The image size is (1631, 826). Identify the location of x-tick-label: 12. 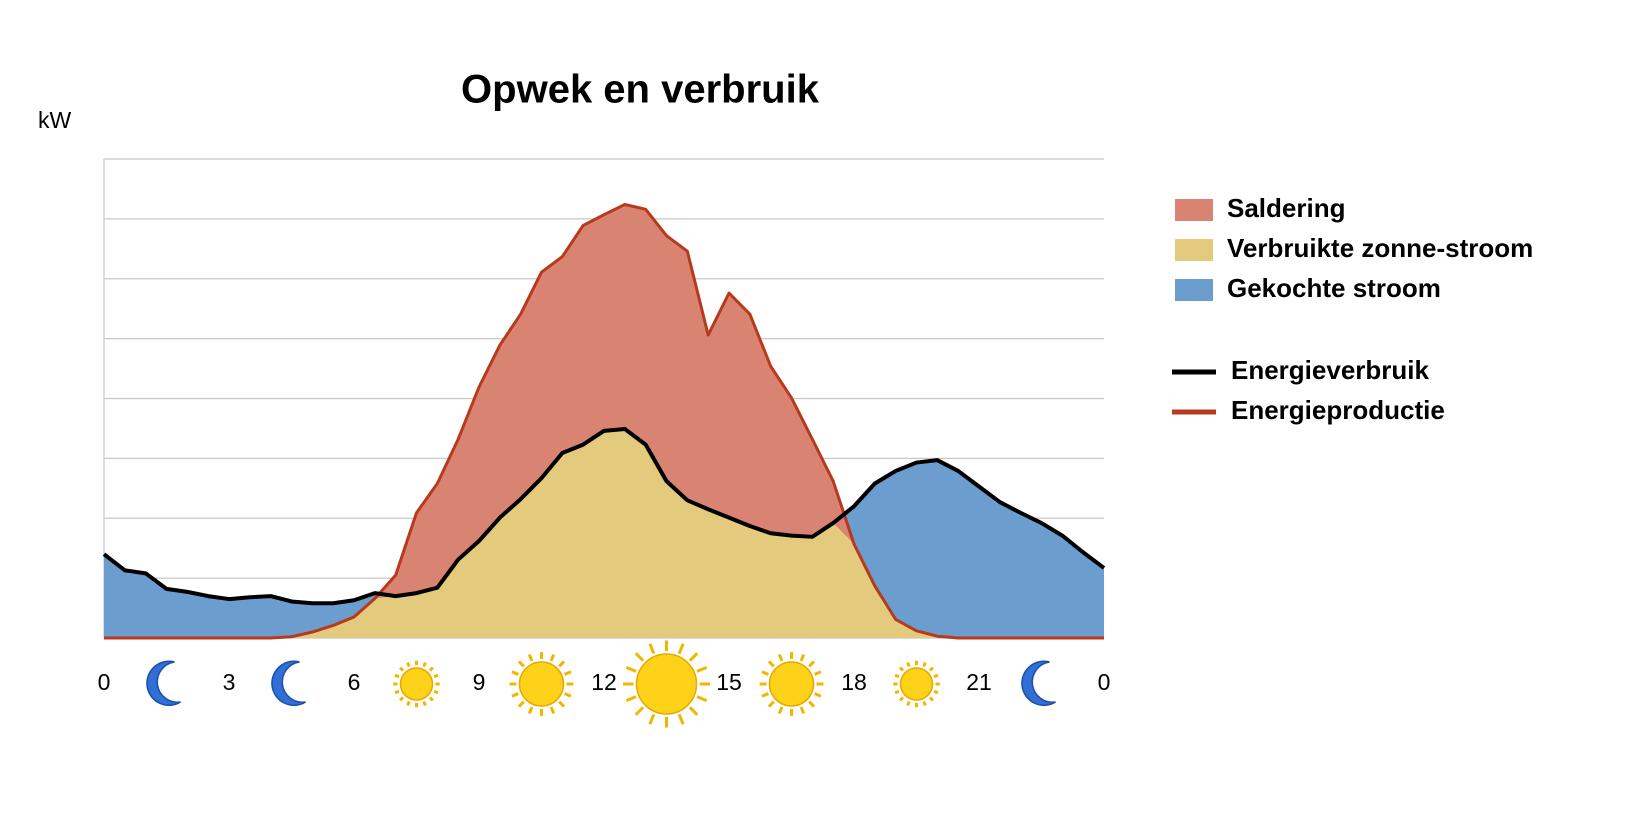
(604, 682).